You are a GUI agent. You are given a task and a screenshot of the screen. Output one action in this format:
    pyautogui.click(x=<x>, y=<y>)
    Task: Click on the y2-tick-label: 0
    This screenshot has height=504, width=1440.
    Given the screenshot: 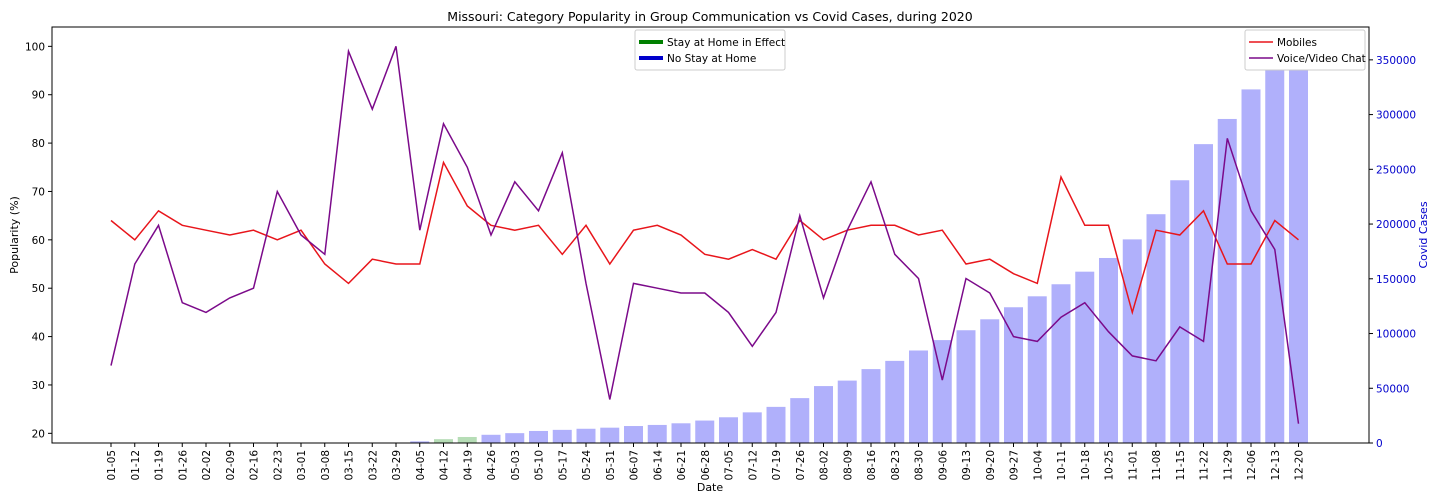 What is the action you would take?
    pyautogui.click(x=1379, y=444)
    